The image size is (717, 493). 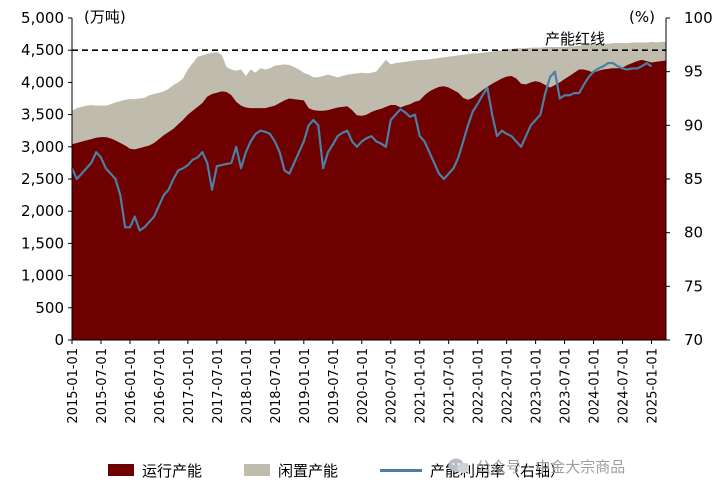 I want to click on y-left-tick-label: 3,000, so click(x=42, y=147).